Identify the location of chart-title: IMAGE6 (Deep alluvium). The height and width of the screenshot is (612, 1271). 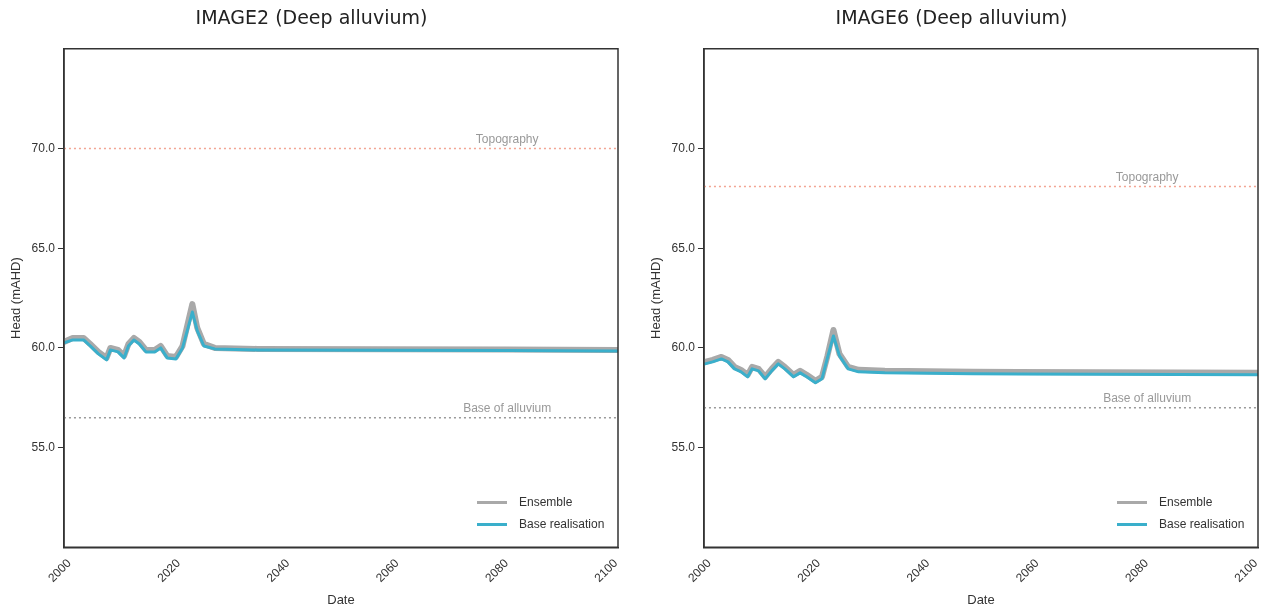
(951, 17).